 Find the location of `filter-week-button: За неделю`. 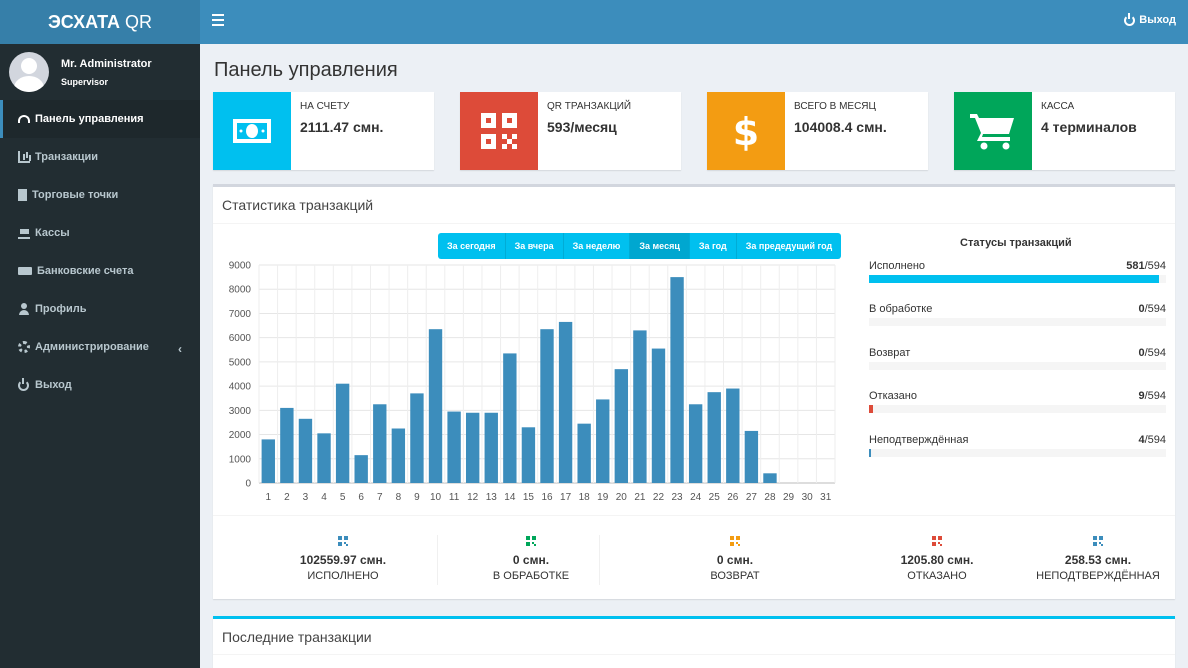

filter-week-button: За неделю is located at coordinates (597, 246).